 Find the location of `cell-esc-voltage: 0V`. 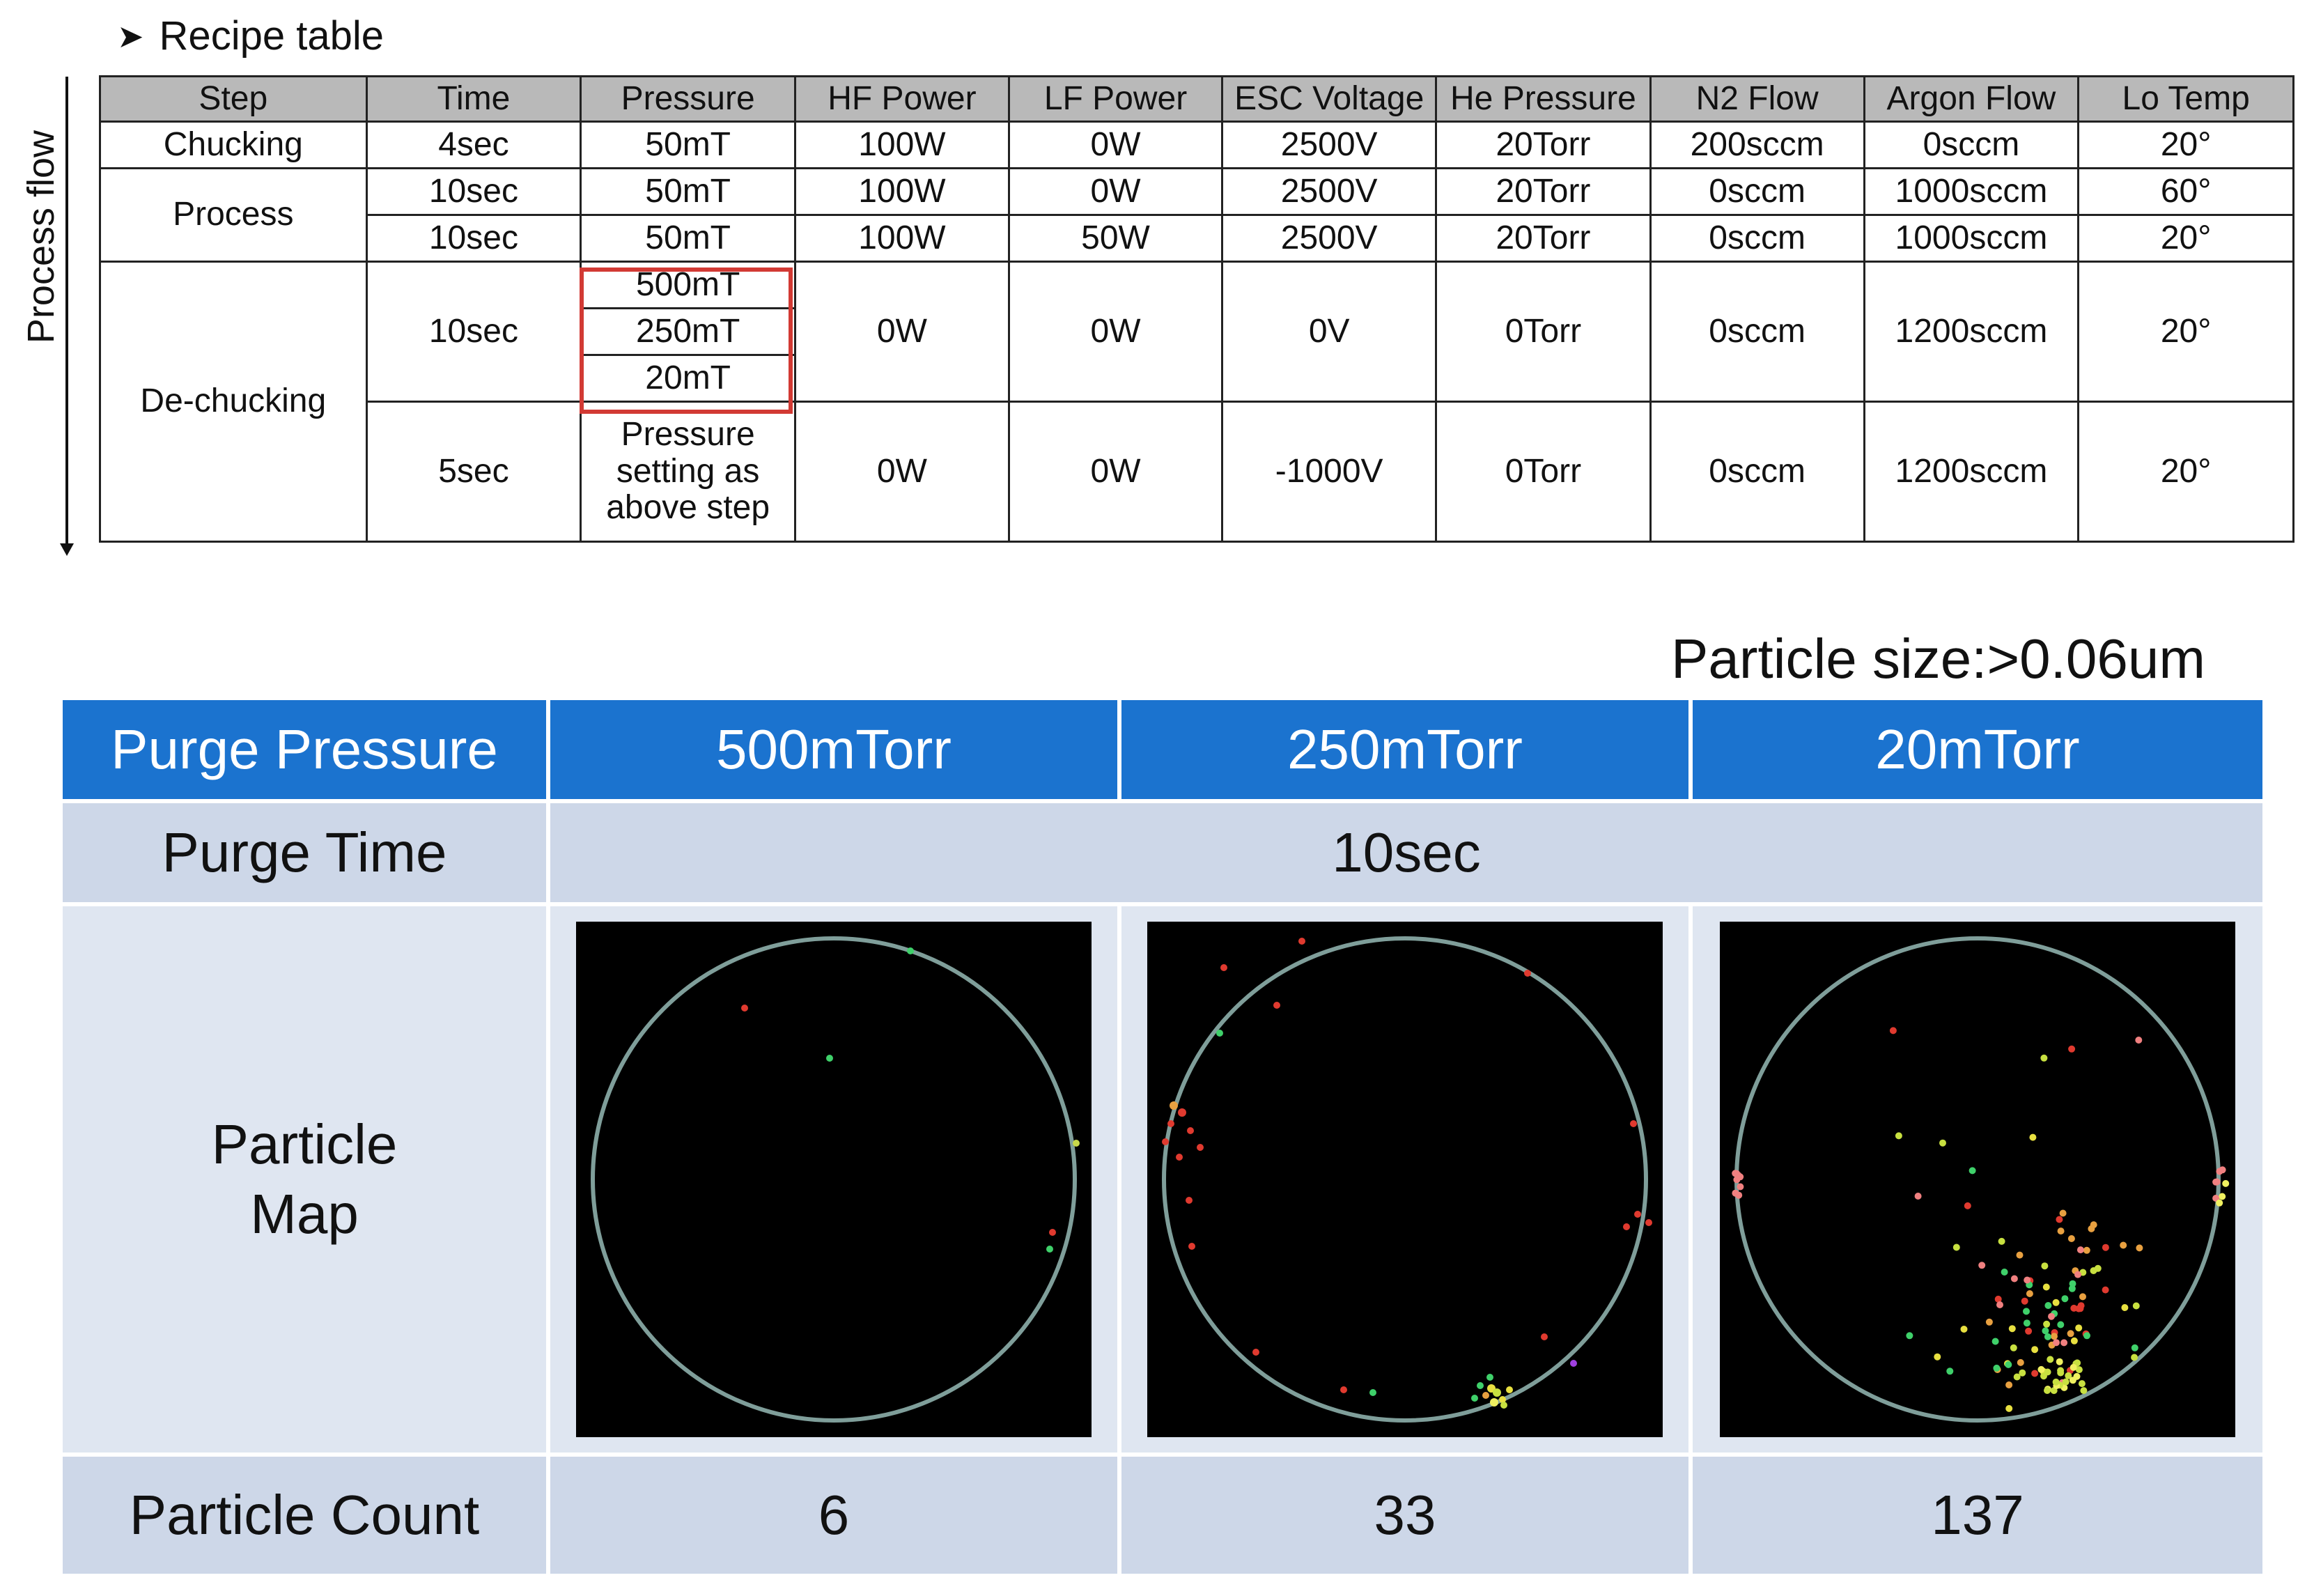

cell-esc-voltage: 0V is located at coordinates (1329, 332).